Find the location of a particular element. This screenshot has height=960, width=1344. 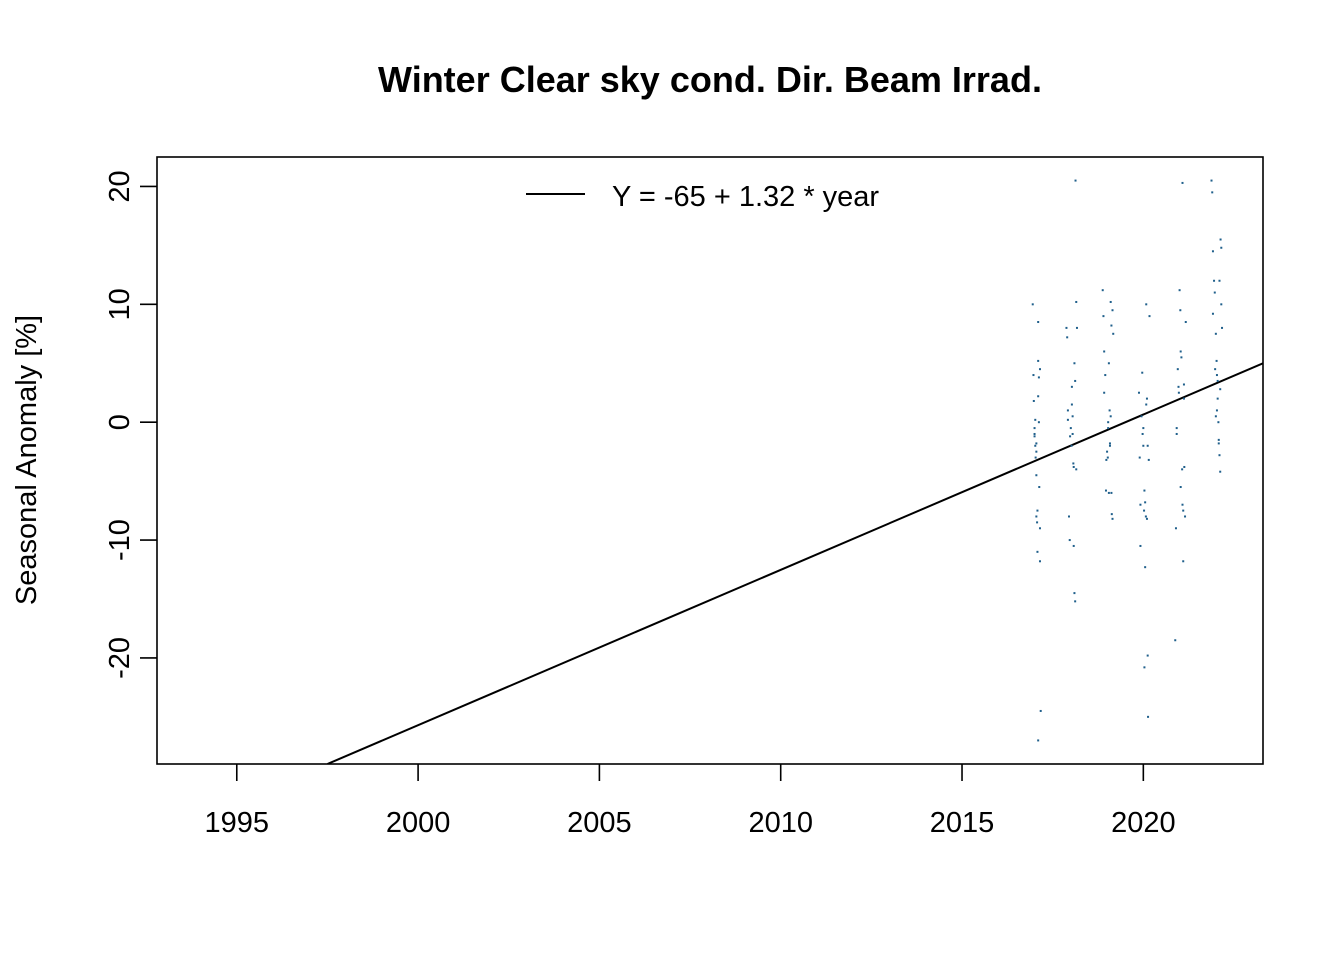

y-tick-label: 20 is located at coordinates (120, 186).